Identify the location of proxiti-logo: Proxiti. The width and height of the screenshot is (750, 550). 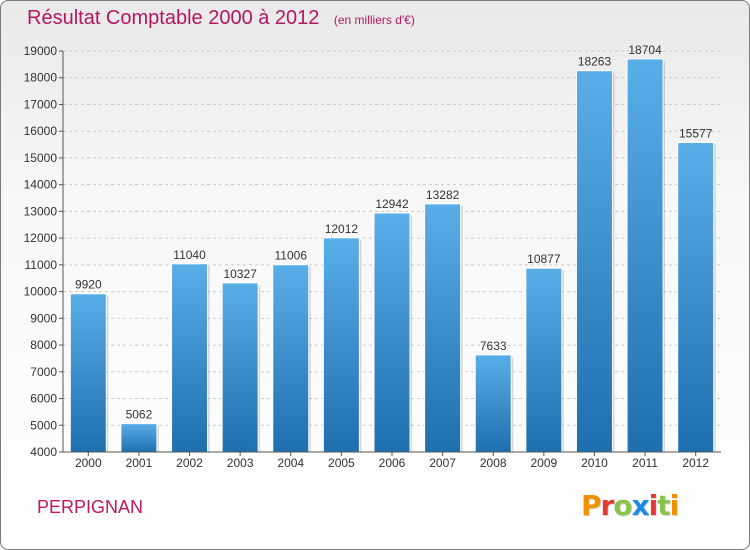
(630, 505).